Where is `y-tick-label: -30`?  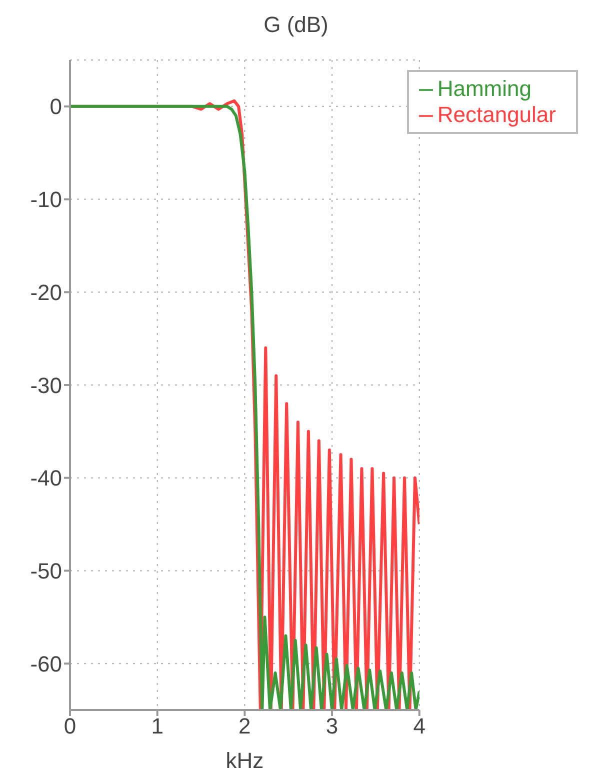 y-tick-label: -30 is located at coordinates (46, 385).